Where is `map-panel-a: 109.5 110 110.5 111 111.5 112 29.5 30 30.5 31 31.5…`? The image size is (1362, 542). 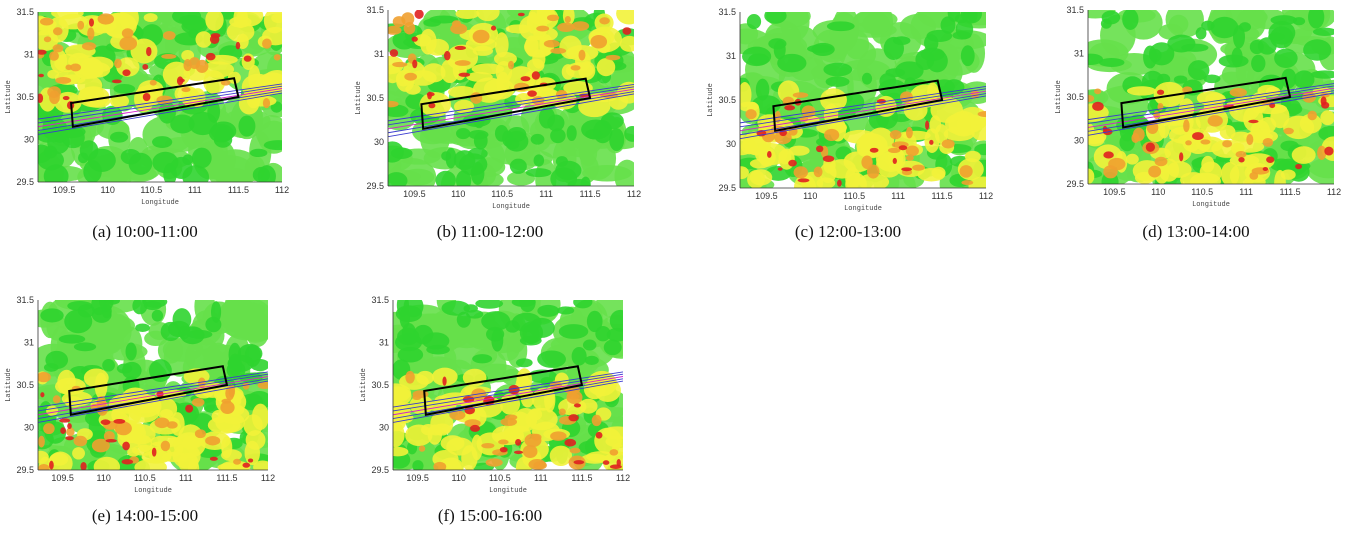
map-panel-a: 109.5 110 110.5 111 111.5 112 29.5 30 30.5 31 31.5… is located at coordinates (145, 105).